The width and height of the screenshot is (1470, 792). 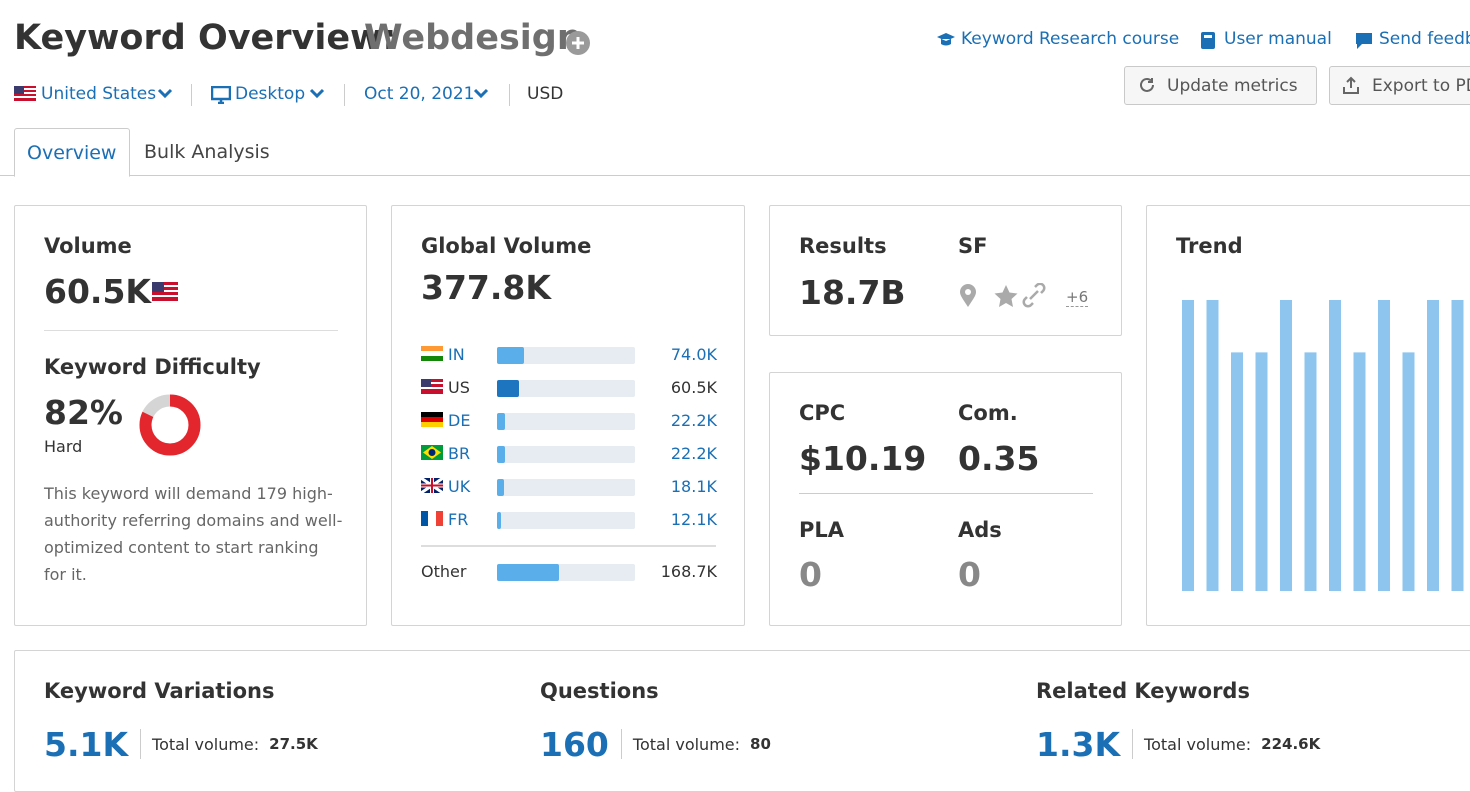 What do you see at coordinates (83, 412) in the screenshot?
I see `value: 82%` at bounding box center [83, 412].